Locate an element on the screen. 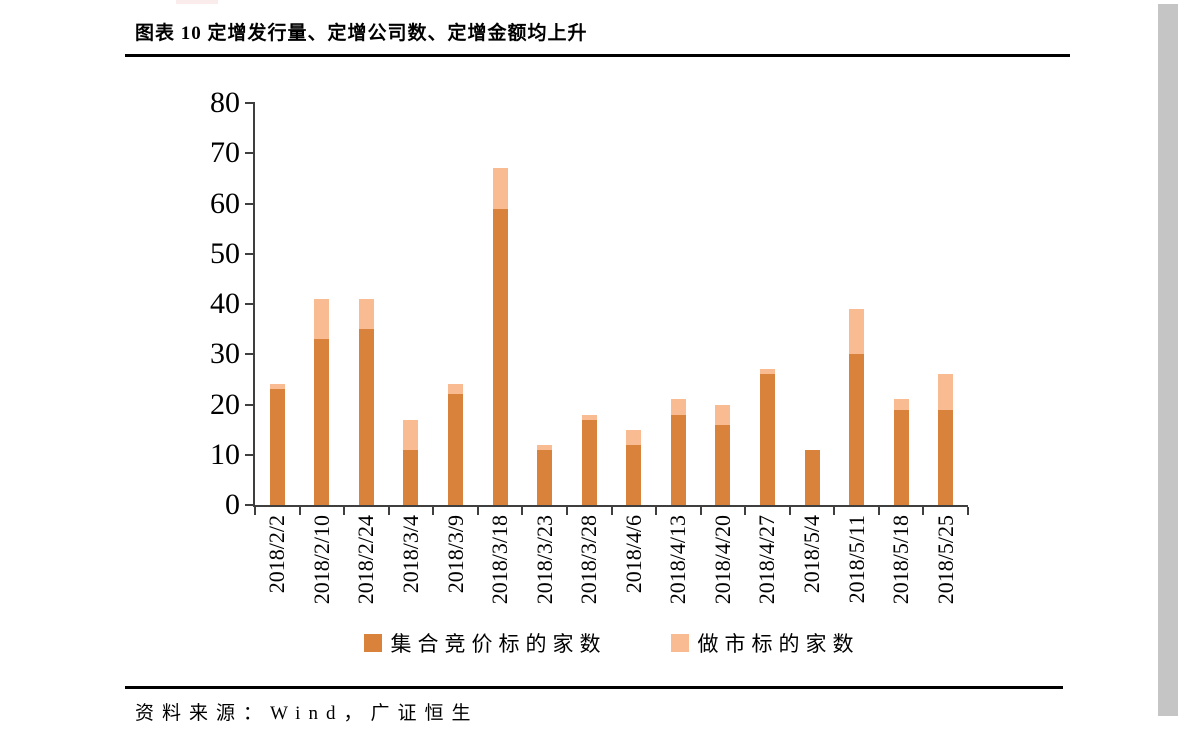  x-tick-label: 2018/4/6 is located at coordinates (633, 554).